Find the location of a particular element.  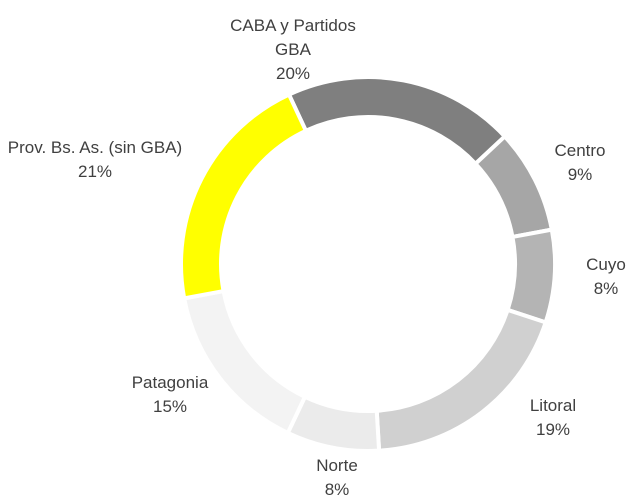

slice-label: Litoral 19% is located at coordinates (553, 418).